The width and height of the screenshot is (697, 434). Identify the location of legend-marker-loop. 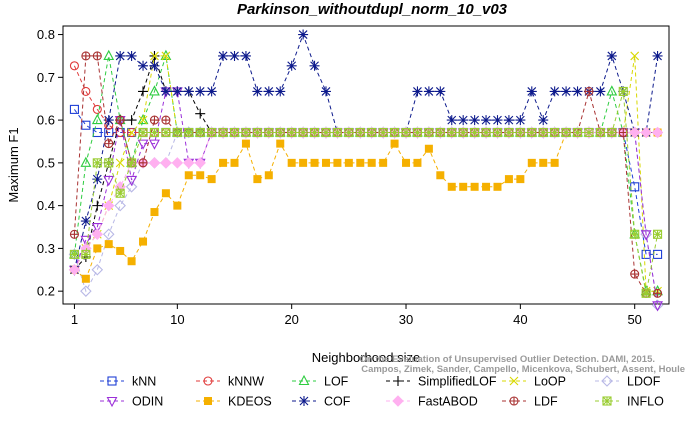
(514, 381).